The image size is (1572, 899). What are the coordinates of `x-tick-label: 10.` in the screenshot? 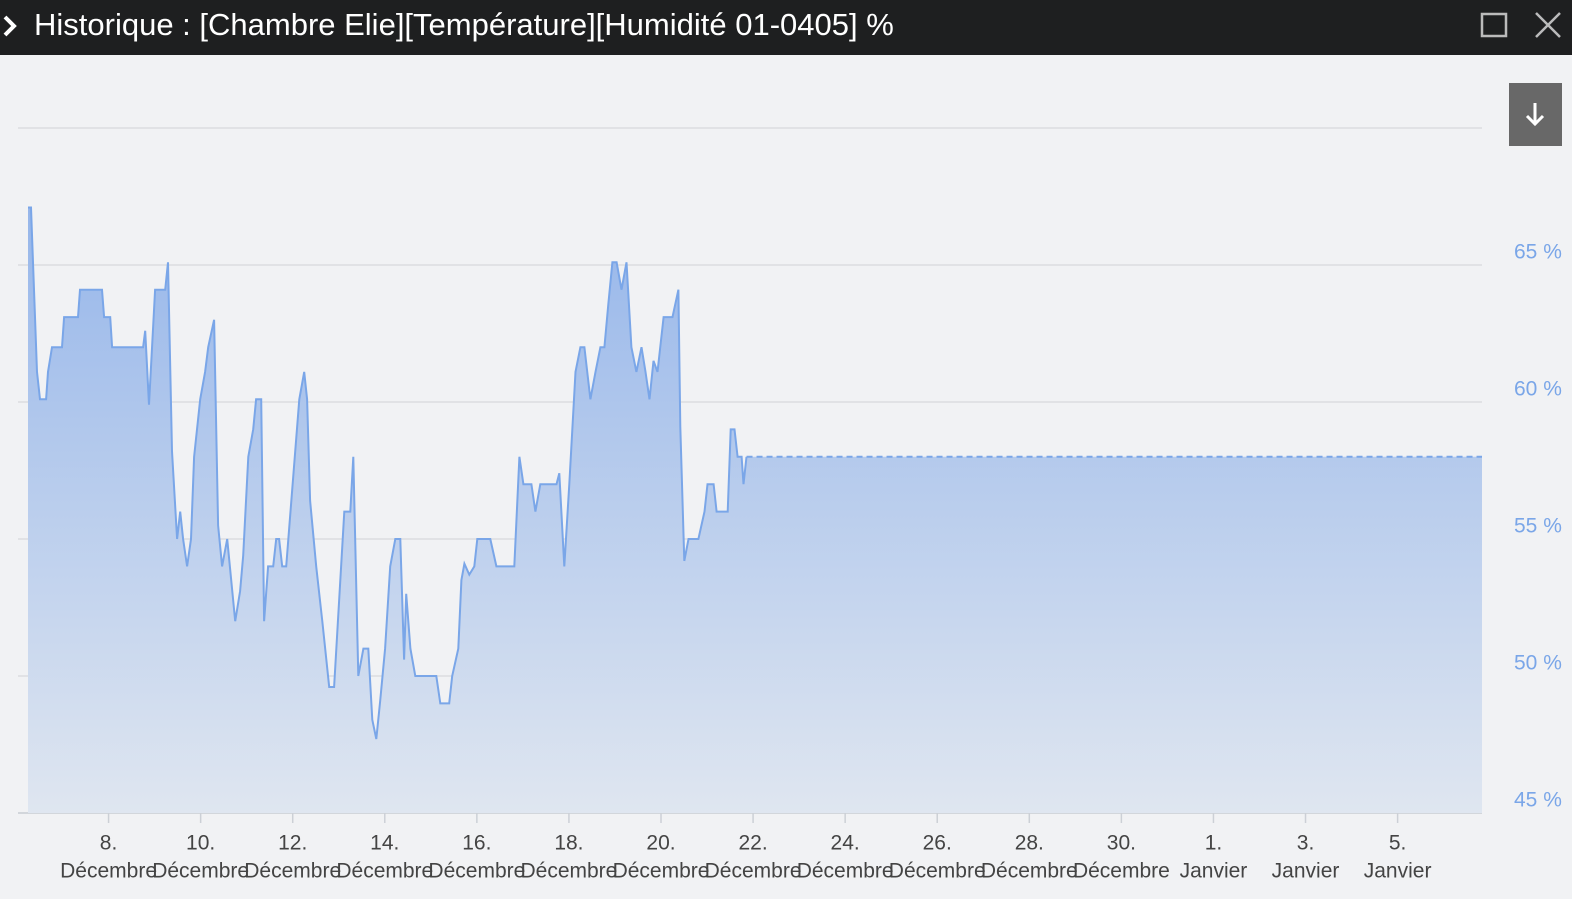 It's located at (200, 843).